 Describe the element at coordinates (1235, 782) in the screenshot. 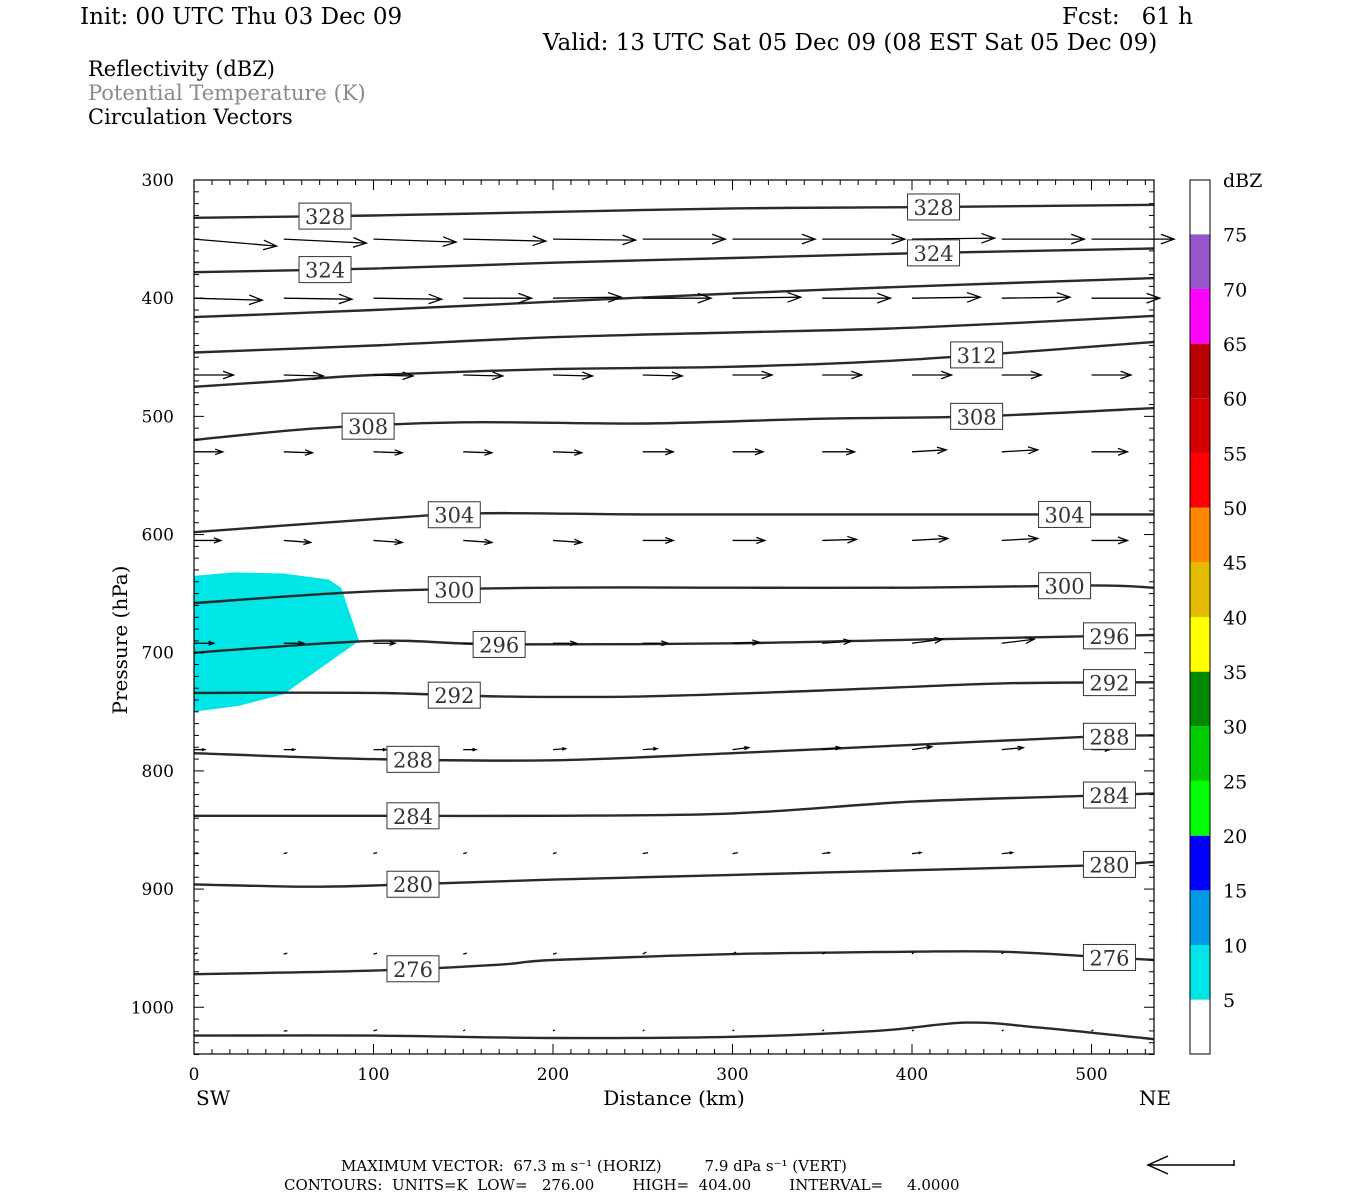

I see `colorbar-label: 25` at that location.